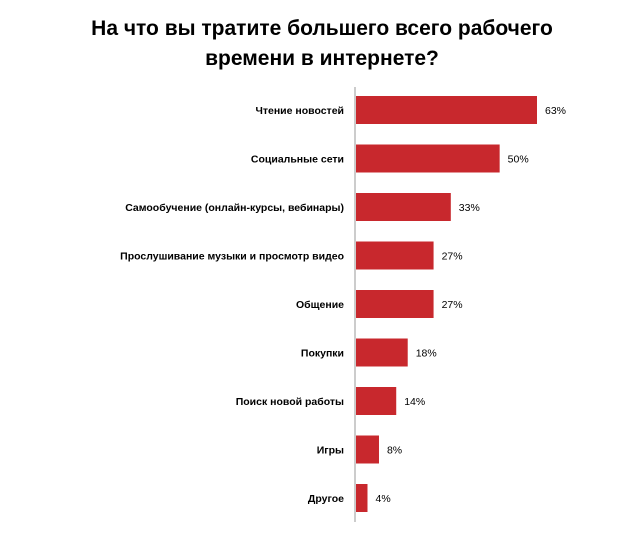 The height and width of the screenshot is (536, 644). I want to click on value-label-3: 33%, so click(469, 208).